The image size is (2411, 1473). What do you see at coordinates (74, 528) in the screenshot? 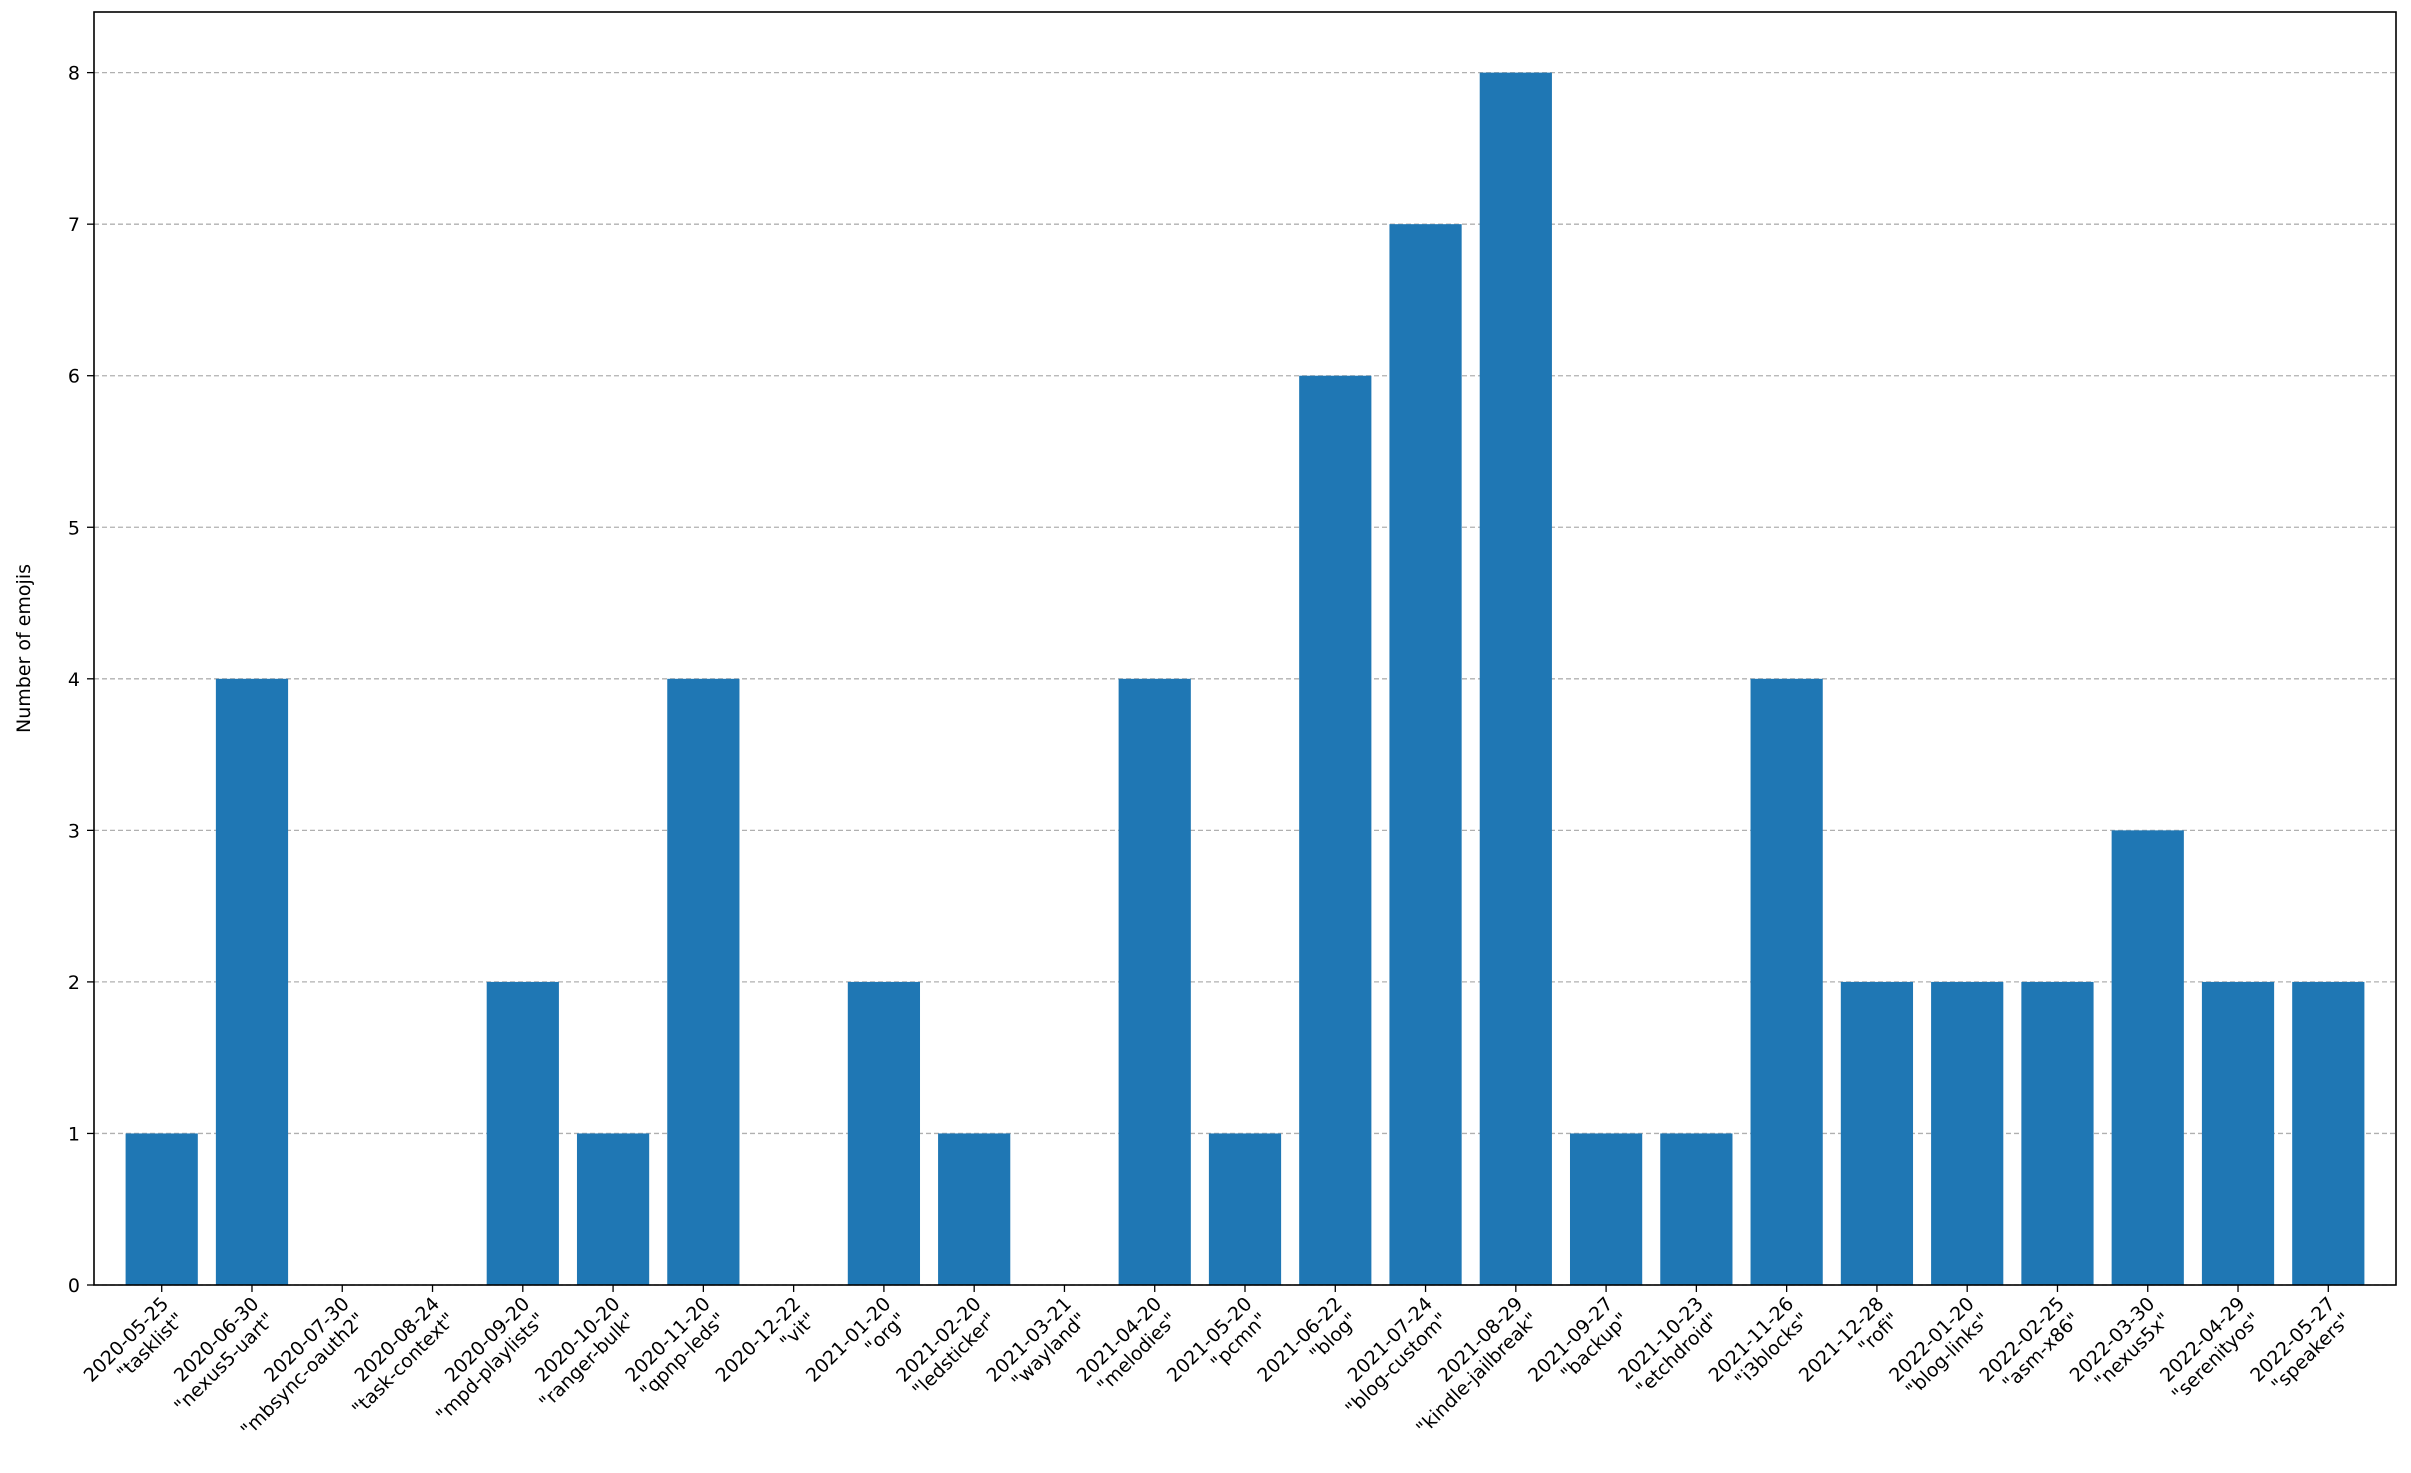
I see `y-tick-label: 5` at bounding box center [74, 528].